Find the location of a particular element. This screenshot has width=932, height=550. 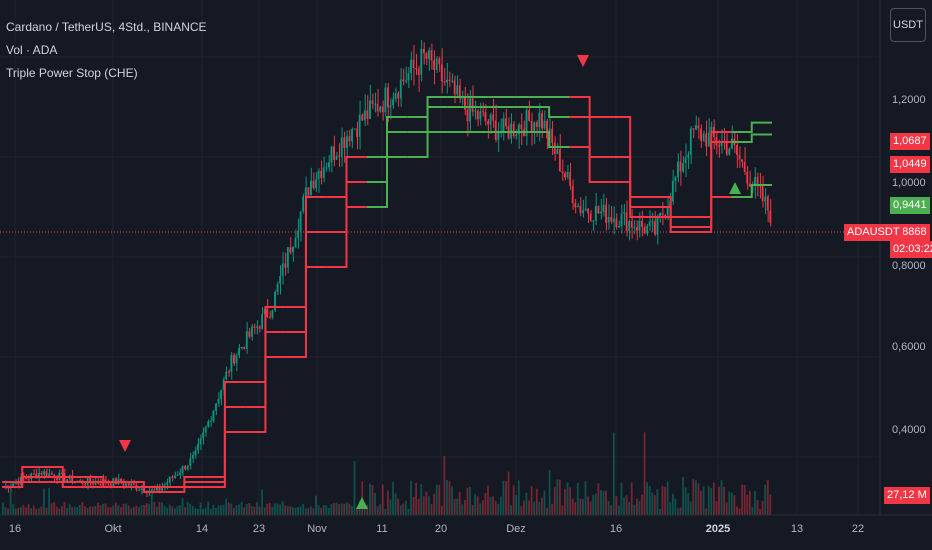

indicator-legend: Triple Power Stop (CHE) is located at coordinates (72, 73).